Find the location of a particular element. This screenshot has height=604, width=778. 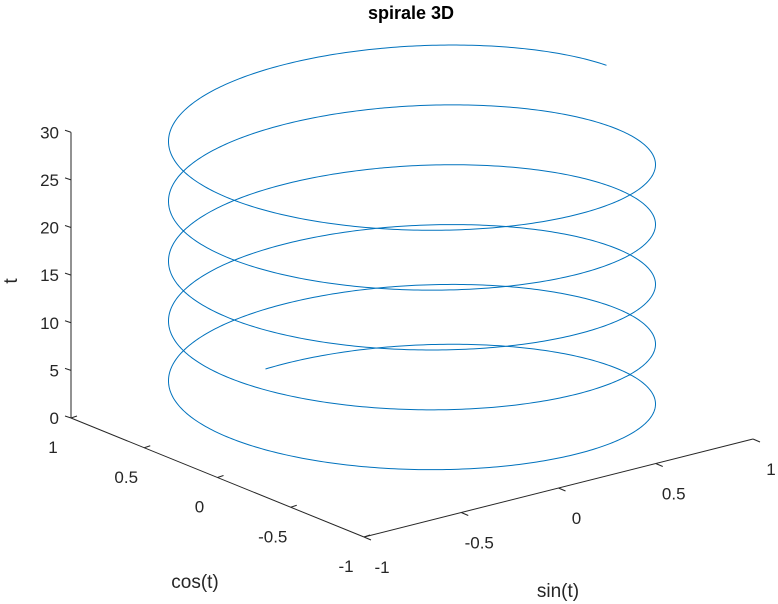

chart-title: spirale 3D is located at coordinates (411, 13).